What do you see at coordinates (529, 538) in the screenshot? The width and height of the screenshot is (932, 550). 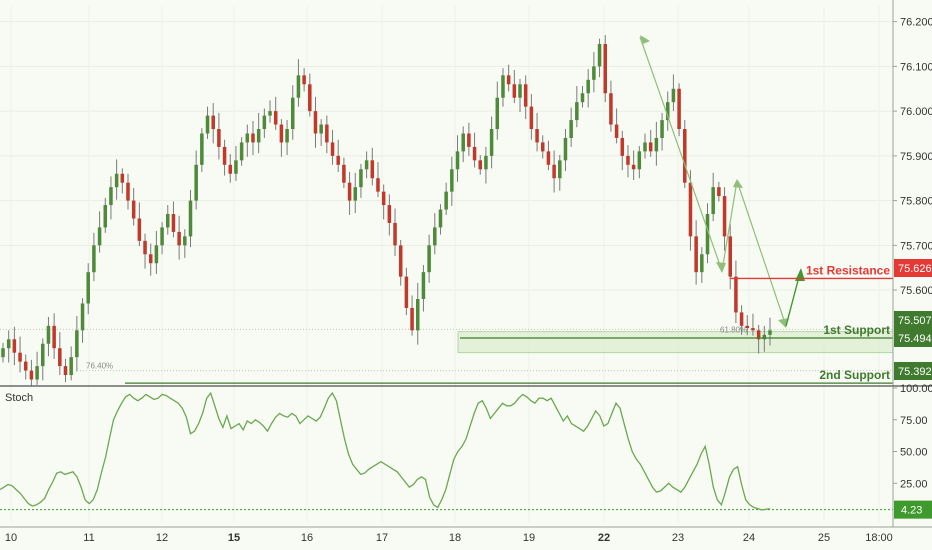 I see `time-tick-label: 19` at bounding box center [529, 538].